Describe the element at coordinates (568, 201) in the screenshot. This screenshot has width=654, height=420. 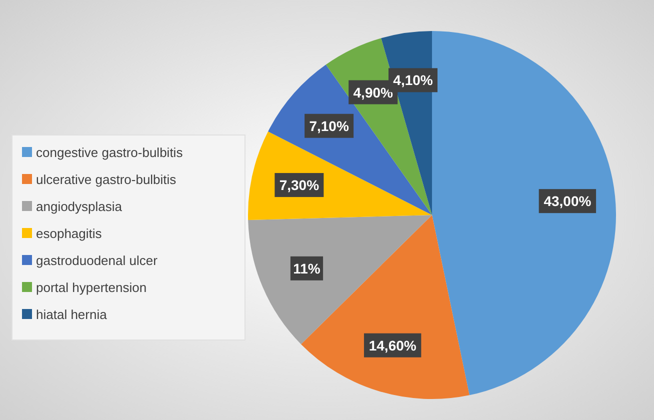
I see `data-label: 43,00%` at that location.